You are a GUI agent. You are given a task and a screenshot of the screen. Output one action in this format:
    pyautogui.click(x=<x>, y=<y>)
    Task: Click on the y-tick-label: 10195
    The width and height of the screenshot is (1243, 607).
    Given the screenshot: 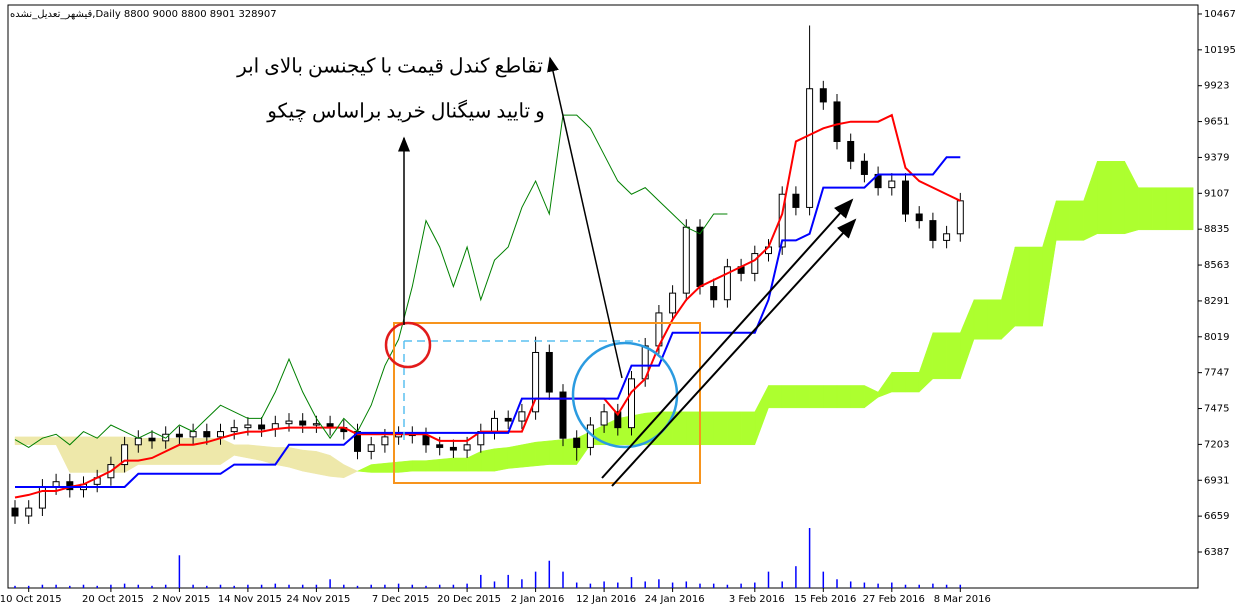 What is the action you would take?
    pyautogui.click(x=1220, y=50)
    